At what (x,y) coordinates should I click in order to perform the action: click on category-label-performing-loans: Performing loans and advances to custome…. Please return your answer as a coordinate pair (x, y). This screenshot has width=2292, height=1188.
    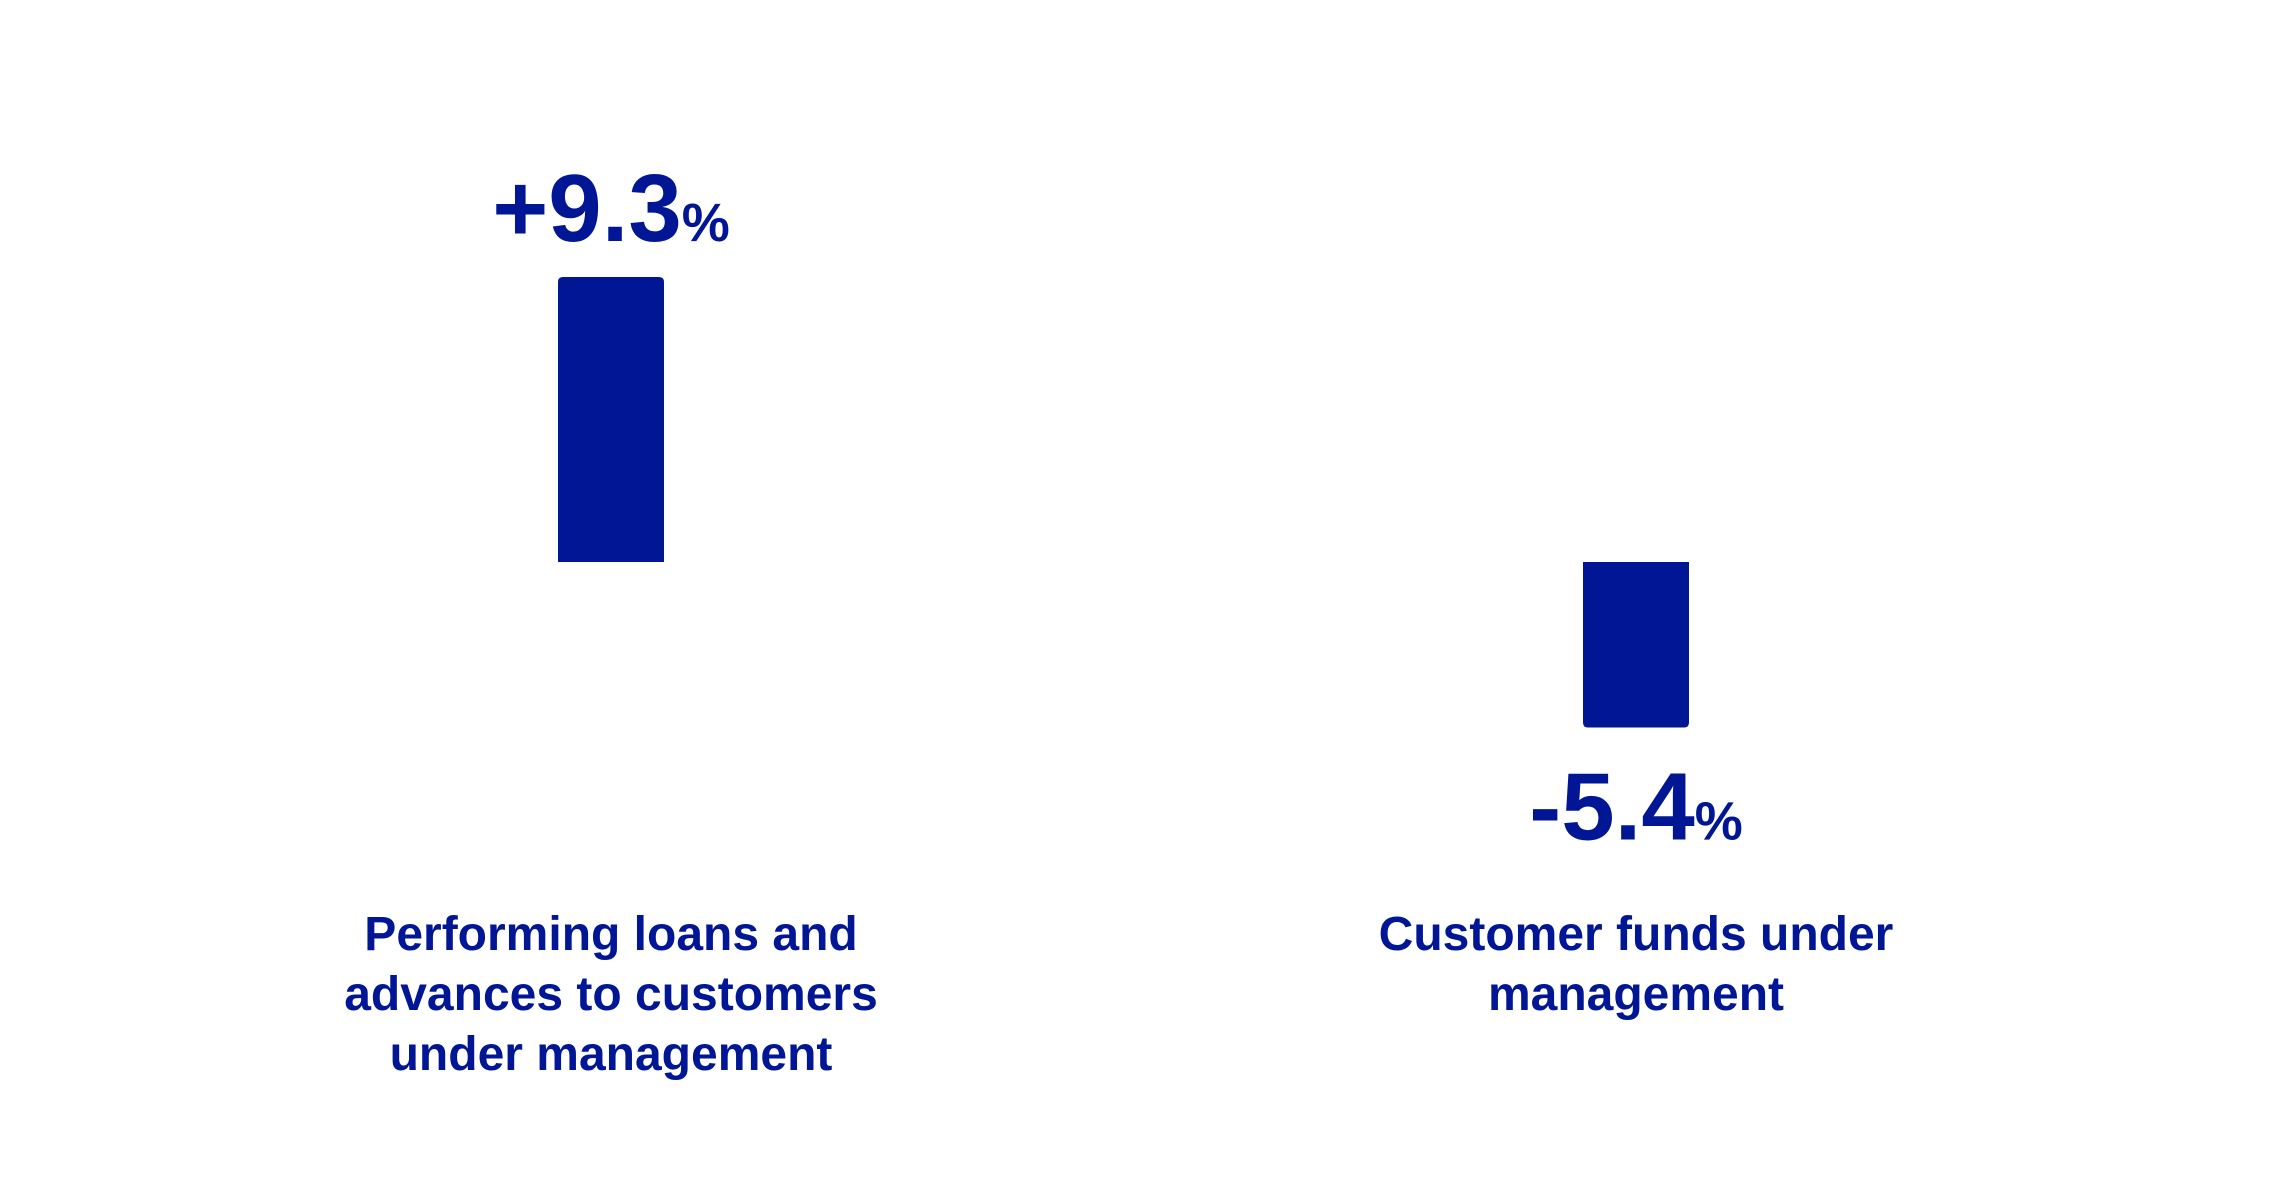
    Looking at the image, I should click on (611, 994).